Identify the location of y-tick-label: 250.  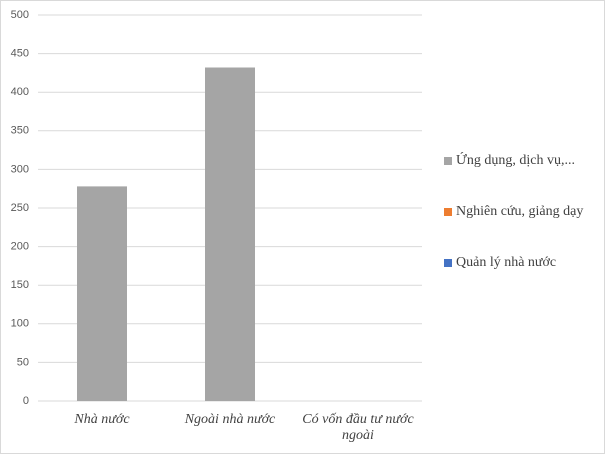
(20, 208).